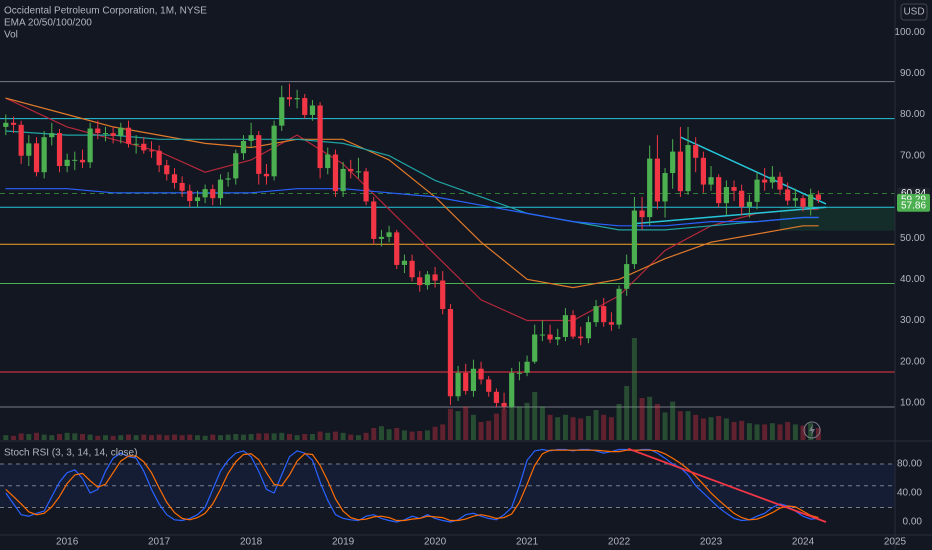 The image size is (932, 550). Describe the element at coordinates (11, 35) in the screenshot. I see `volume-label: Vol` at that location.